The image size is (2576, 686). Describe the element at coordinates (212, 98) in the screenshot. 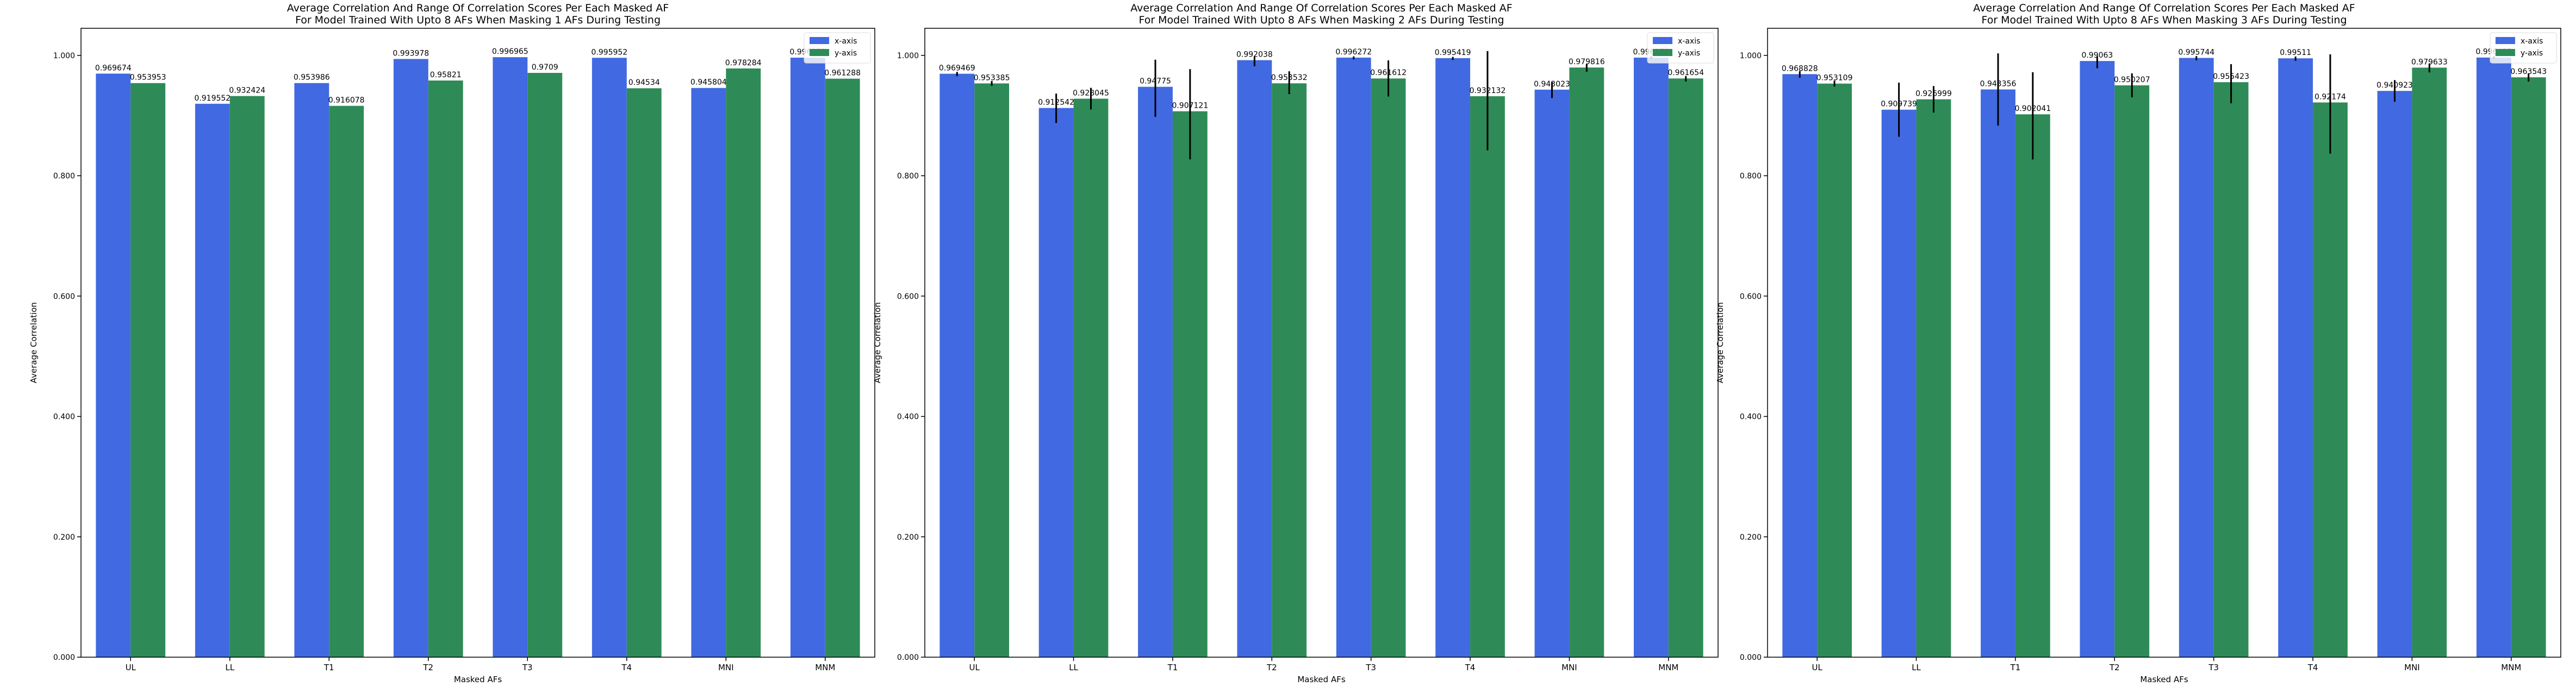

I see `data-label-x-axis-LL: 0.919552` at that location.